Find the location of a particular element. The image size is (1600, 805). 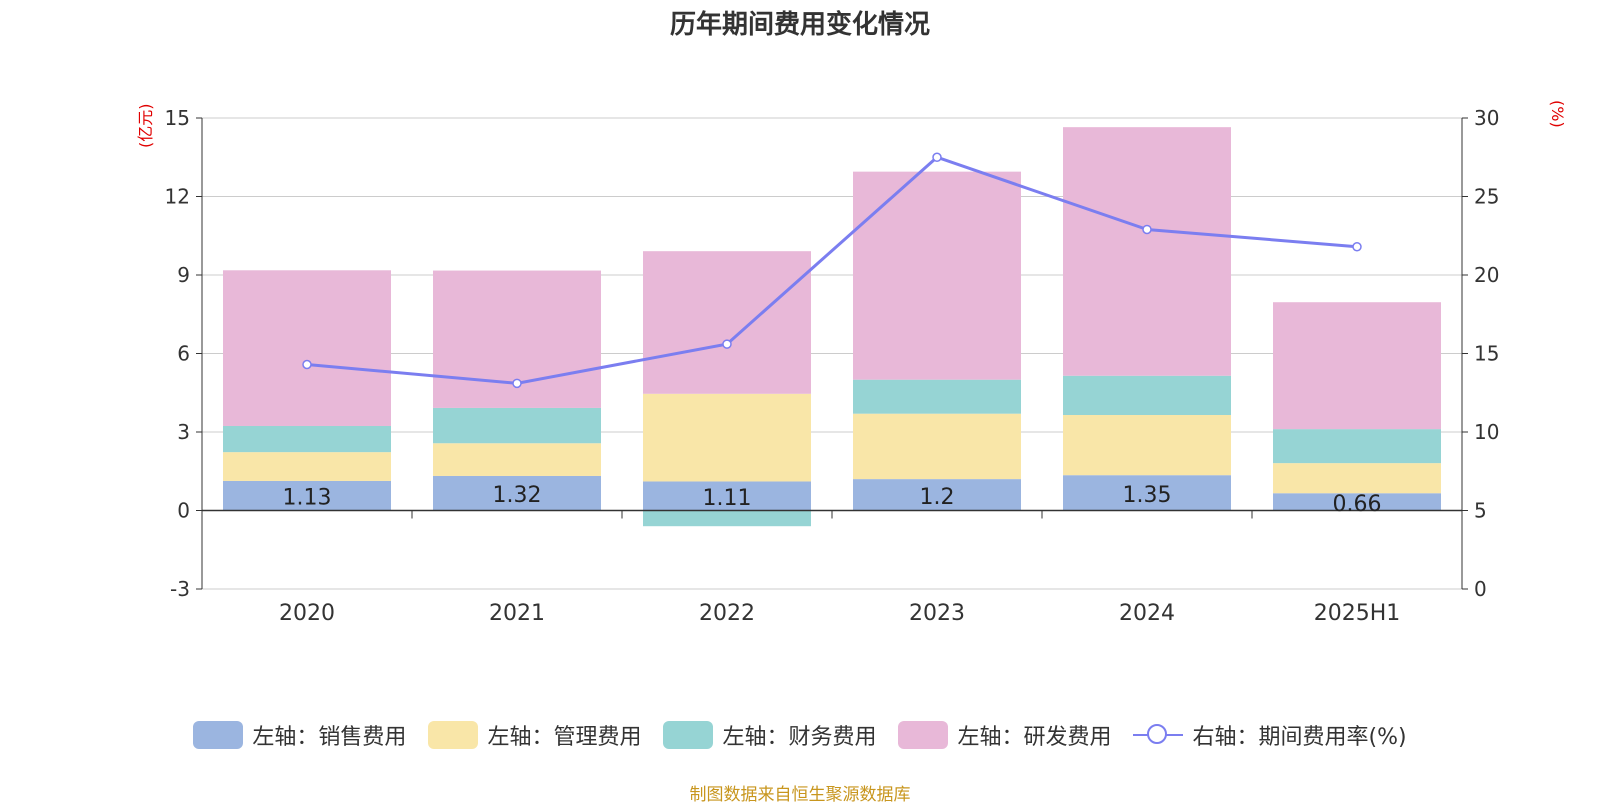

data-label: 1.32 is located at coordinates (517, 495).